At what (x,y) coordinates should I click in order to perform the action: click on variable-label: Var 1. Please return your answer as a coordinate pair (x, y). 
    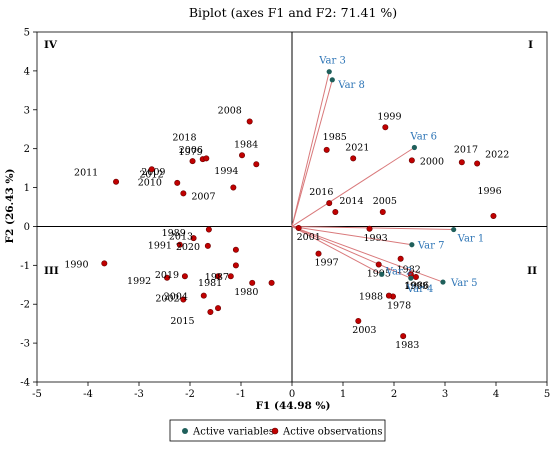
    Looking at the image, I should click on (471, 239).